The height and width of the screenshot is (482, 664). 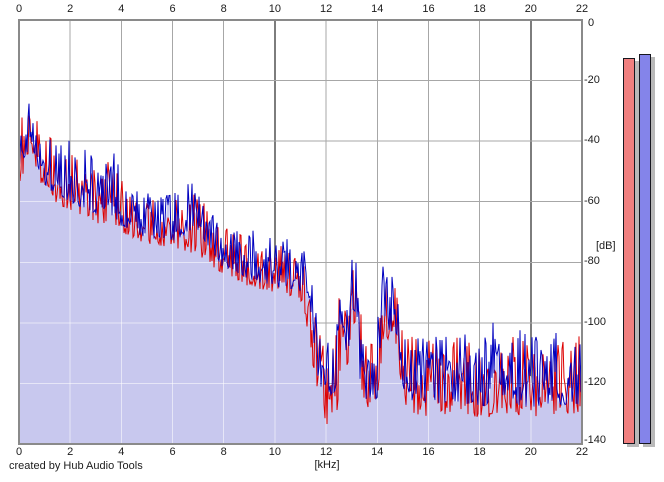 What do you see at coordinates (606, 246) in the screenshot?
I see `y-axis-unit: [dB]` at bounding box center [606, 246].